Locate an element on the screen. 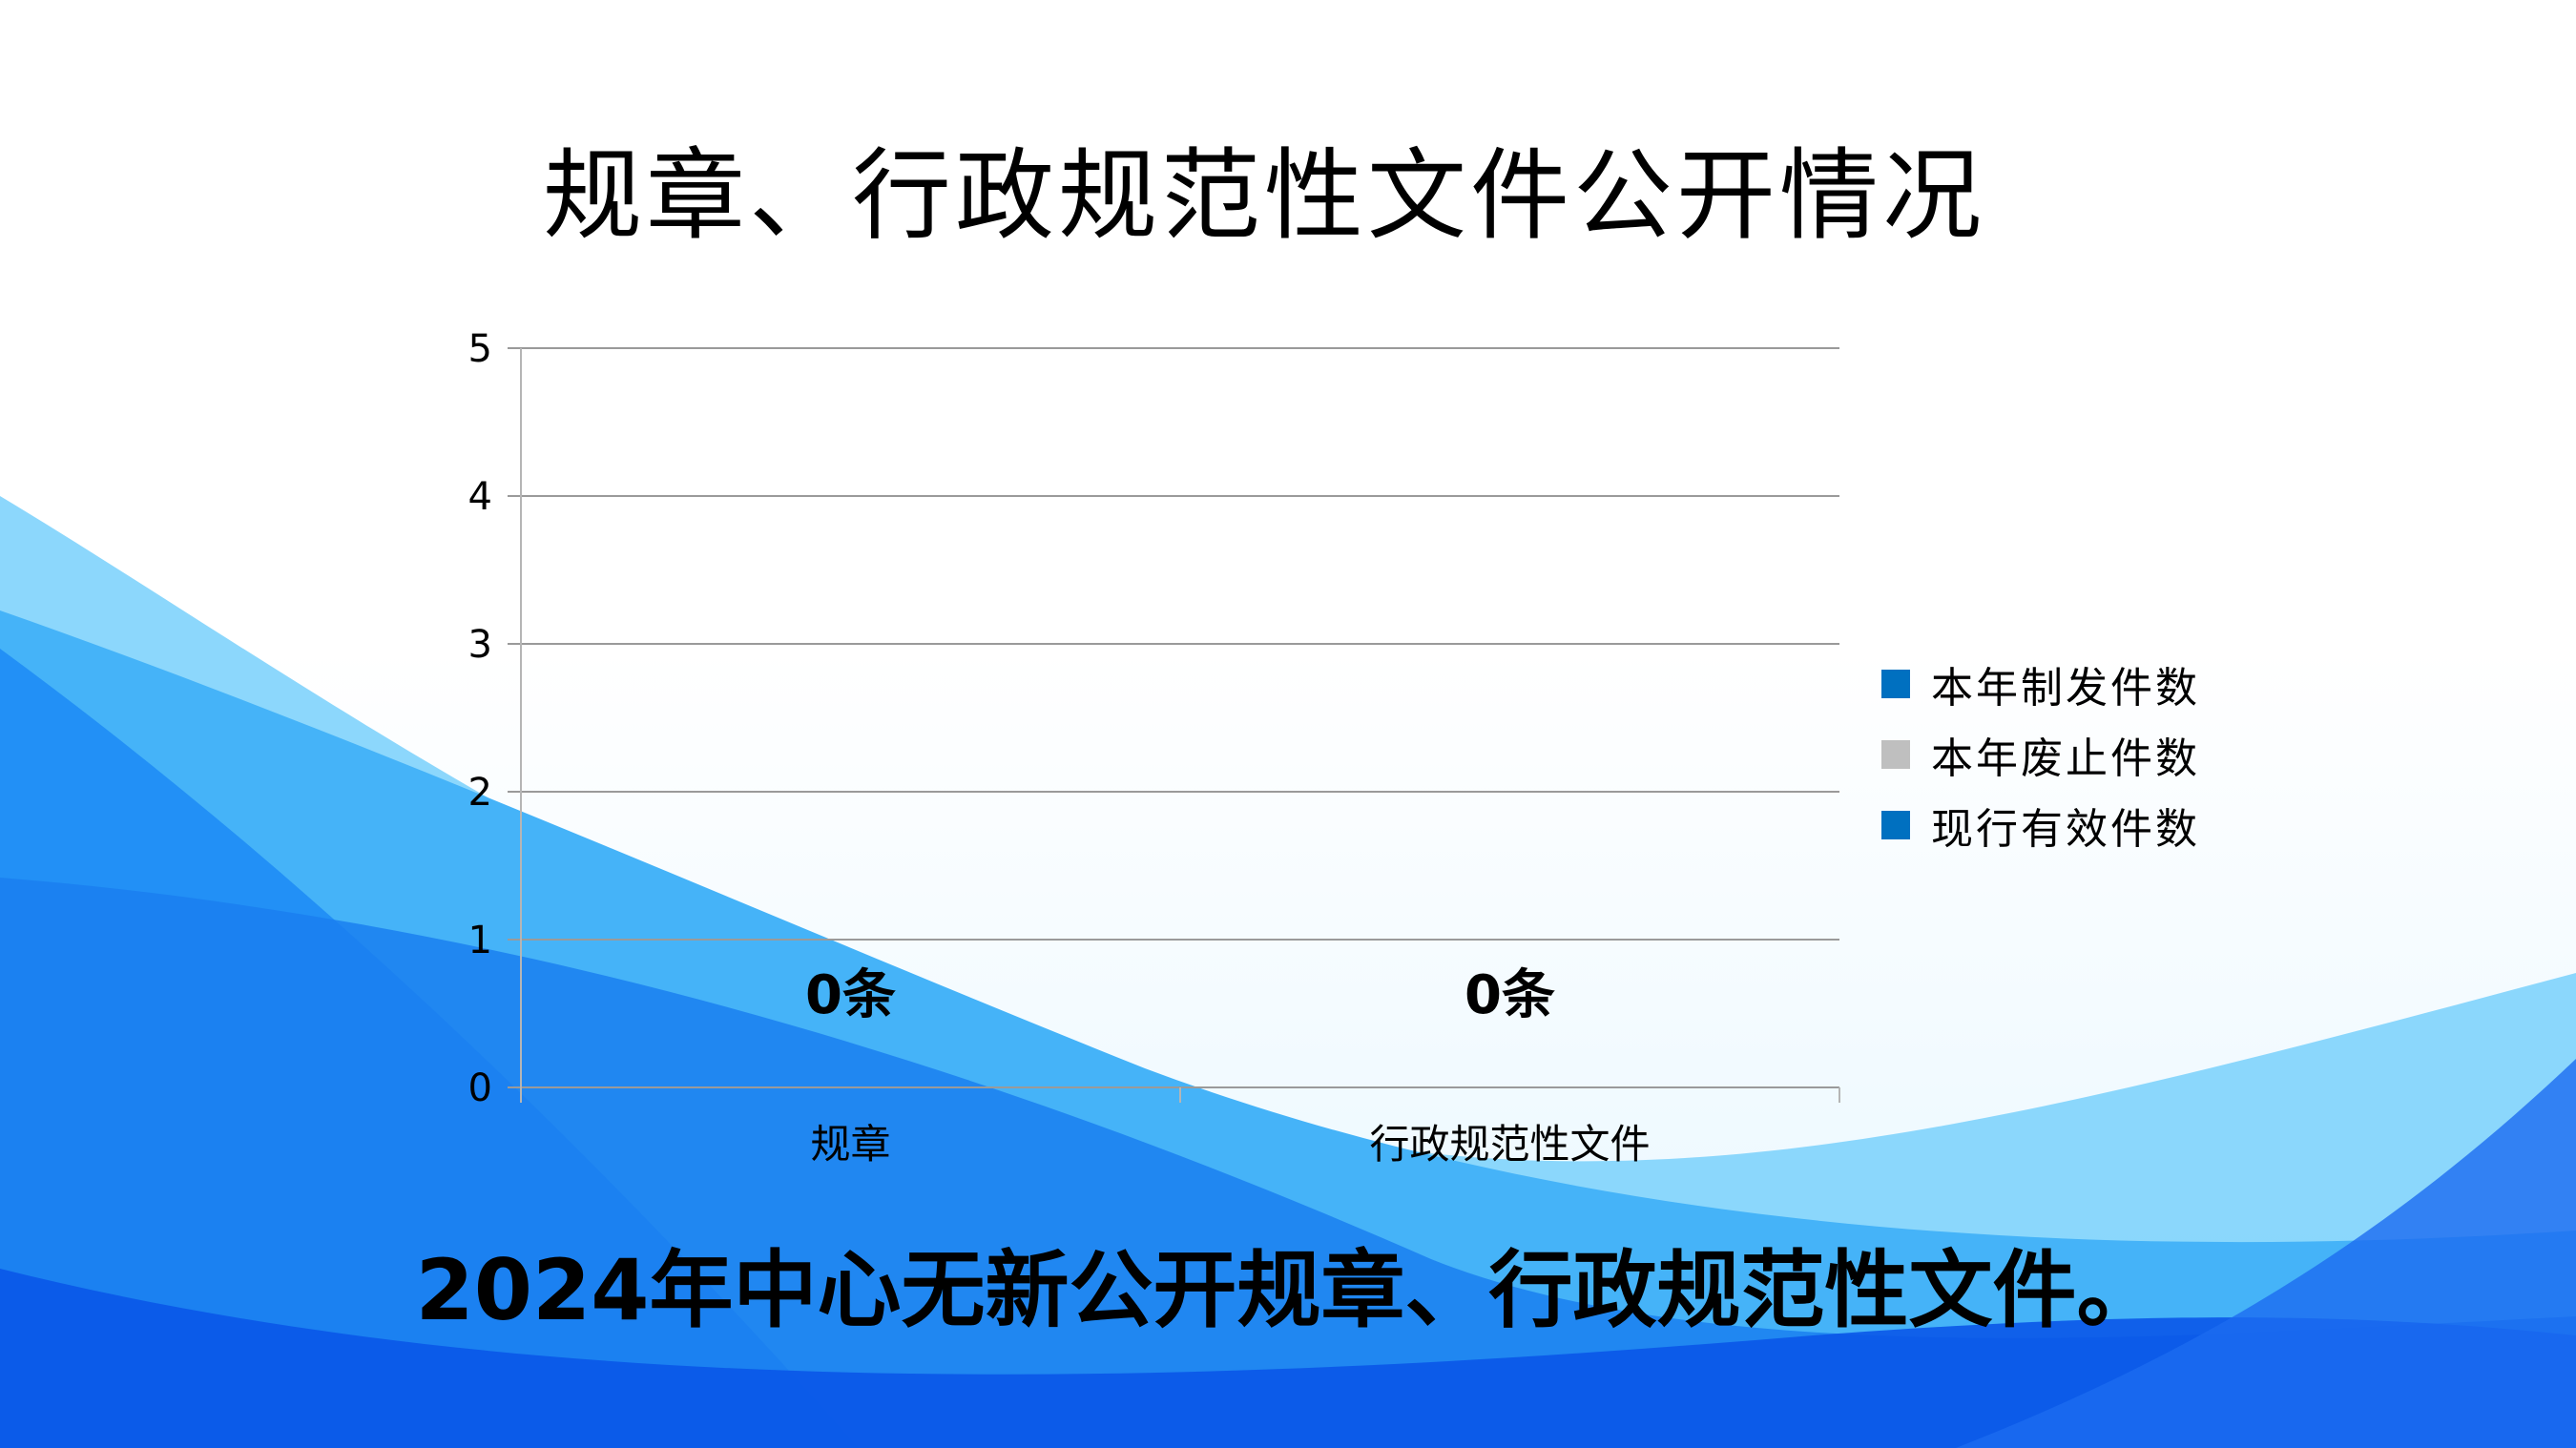 This screenshot has height=1448, width=2576. y-tick-label: 0 is located at coordinates (480, 1088).